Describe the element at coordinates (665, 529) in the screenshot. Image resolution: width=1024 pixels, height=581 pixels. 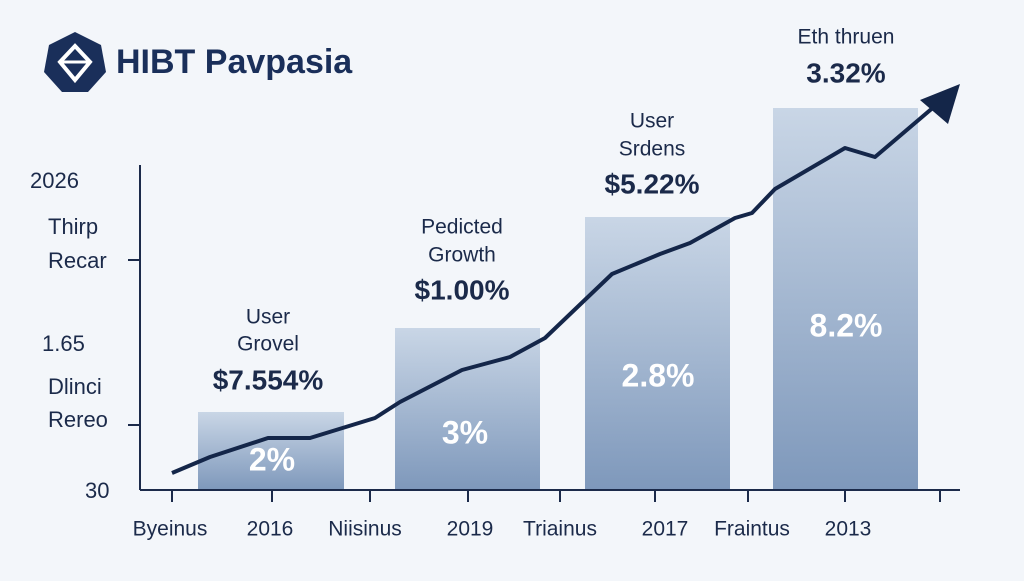
I see `x-axis-label: 2017` at that location.